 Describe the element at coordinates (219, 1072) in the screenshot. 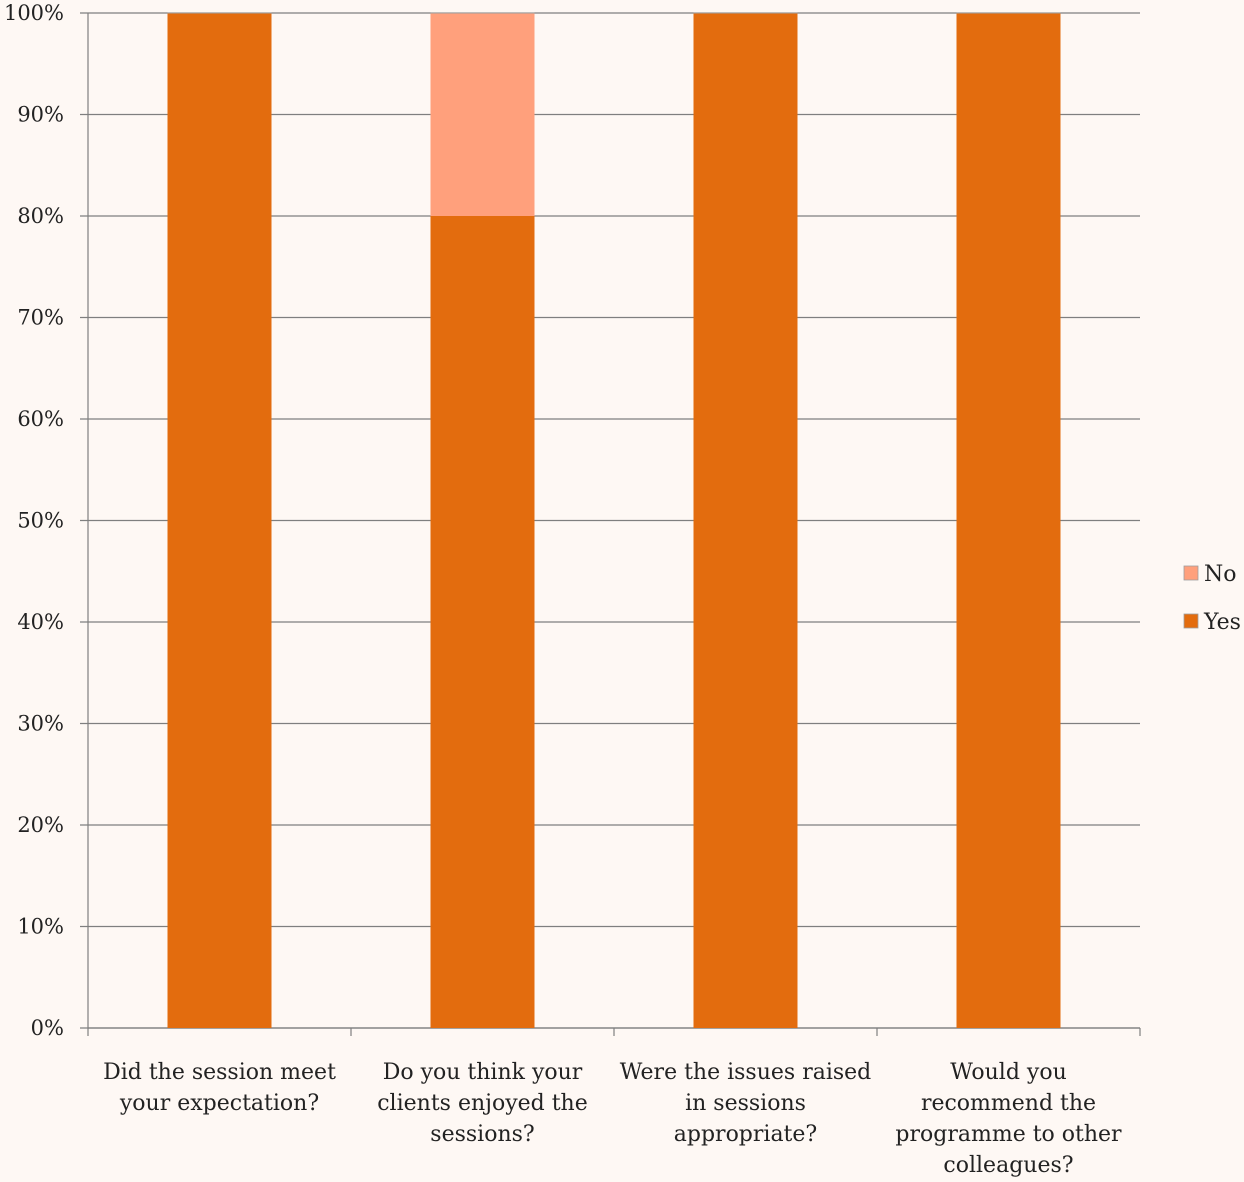

I see `x-category-label: Did the session meet` at that location.